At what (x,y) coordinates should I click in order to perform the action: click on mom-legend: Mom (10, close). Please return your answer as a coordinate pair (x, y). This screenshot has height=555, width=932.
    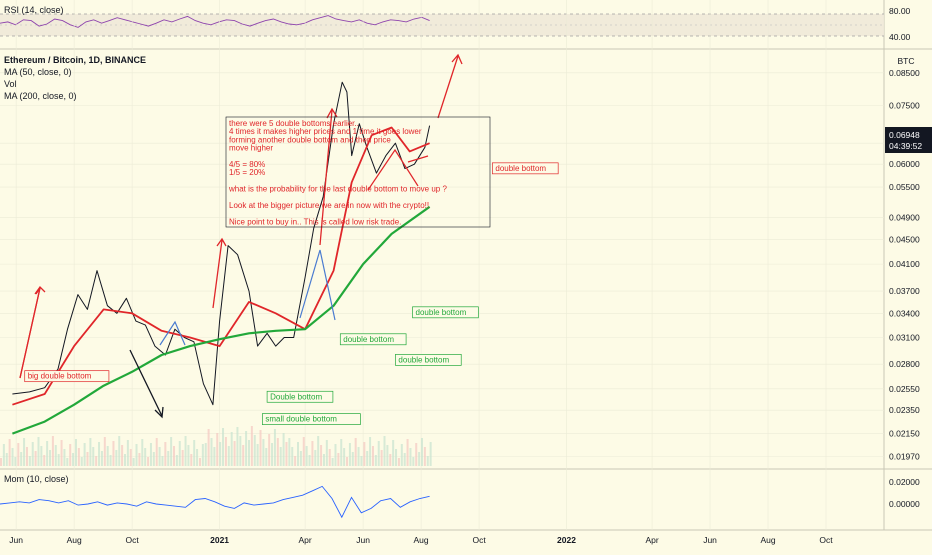
    Looking at the image, I should click on (36, 479).